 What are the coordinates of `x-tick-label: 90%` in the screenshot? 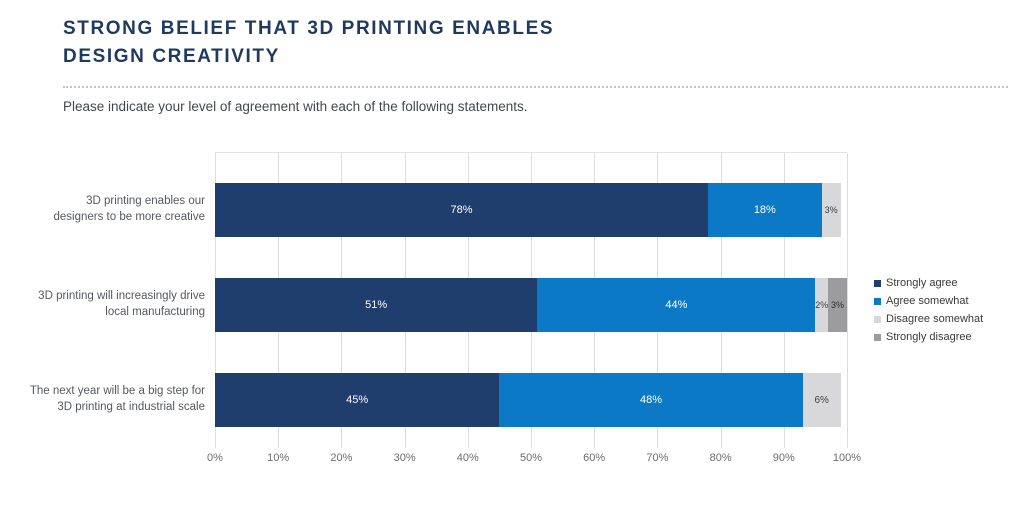 It's located at (783, 458).